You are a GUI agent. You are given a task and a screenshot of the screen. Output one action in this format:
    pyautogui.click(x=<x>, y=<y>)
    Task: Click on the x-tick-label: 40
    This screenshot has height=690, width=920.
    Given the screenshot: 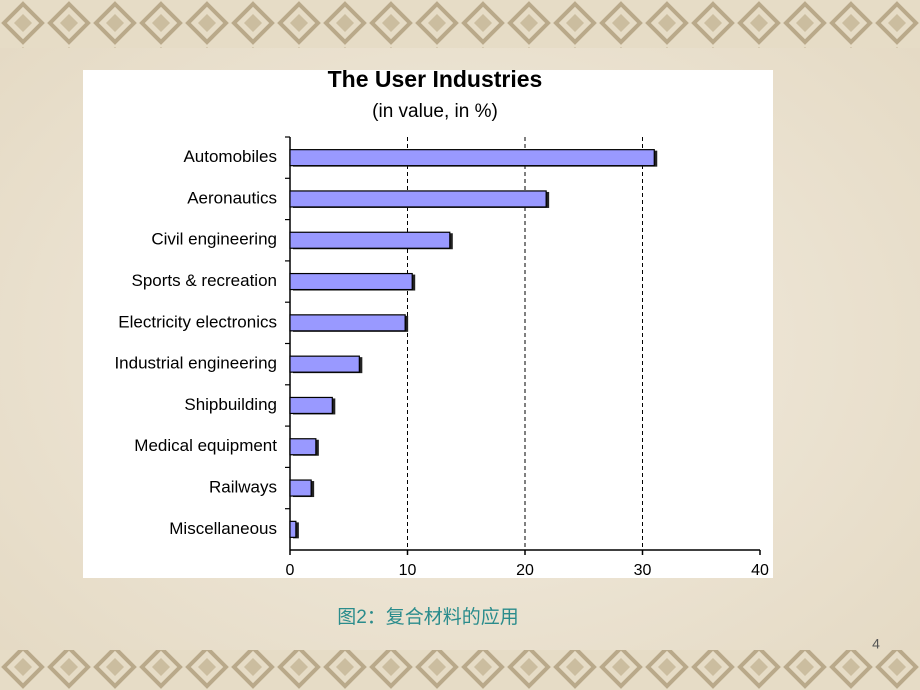 What is the action you would take?
    pyautogui.click(x=760, y=570)
    